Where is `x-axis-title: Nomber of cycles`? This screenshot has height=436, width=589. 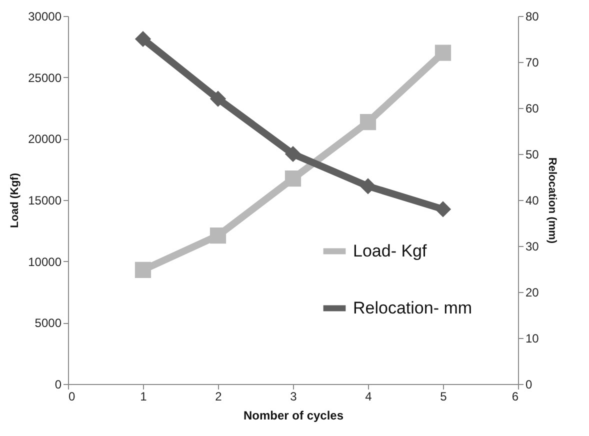 x-axis-title: Nomber of cycles is located at coordinates (293, 415).